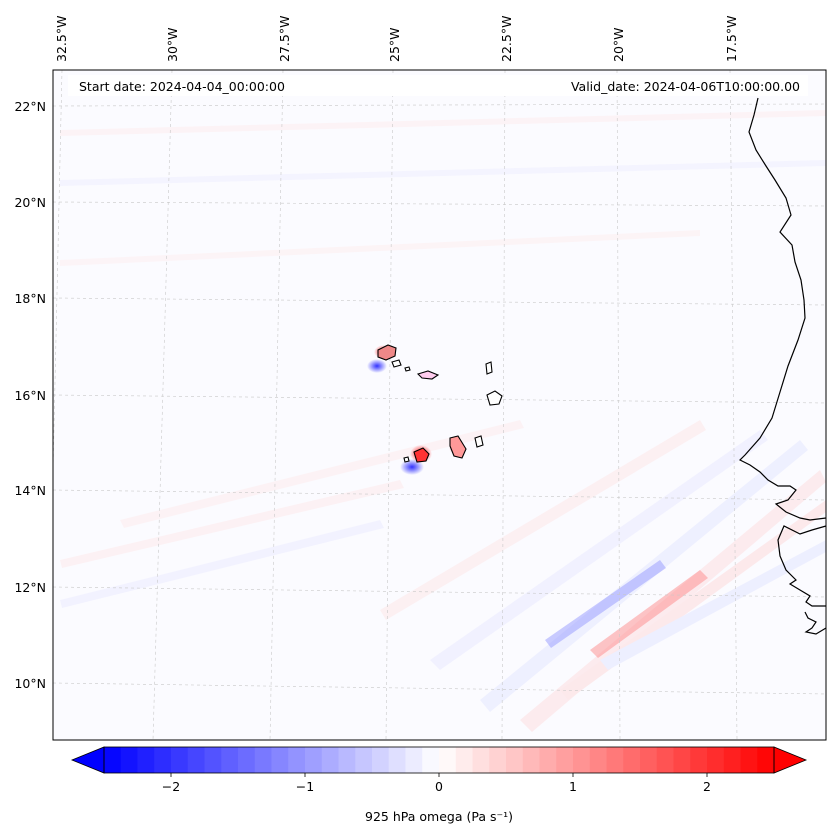  I want to click on colorbar: −2 −1 0 1 2 925 hPa omega (Pa s⁻¹), so click(439, 785).